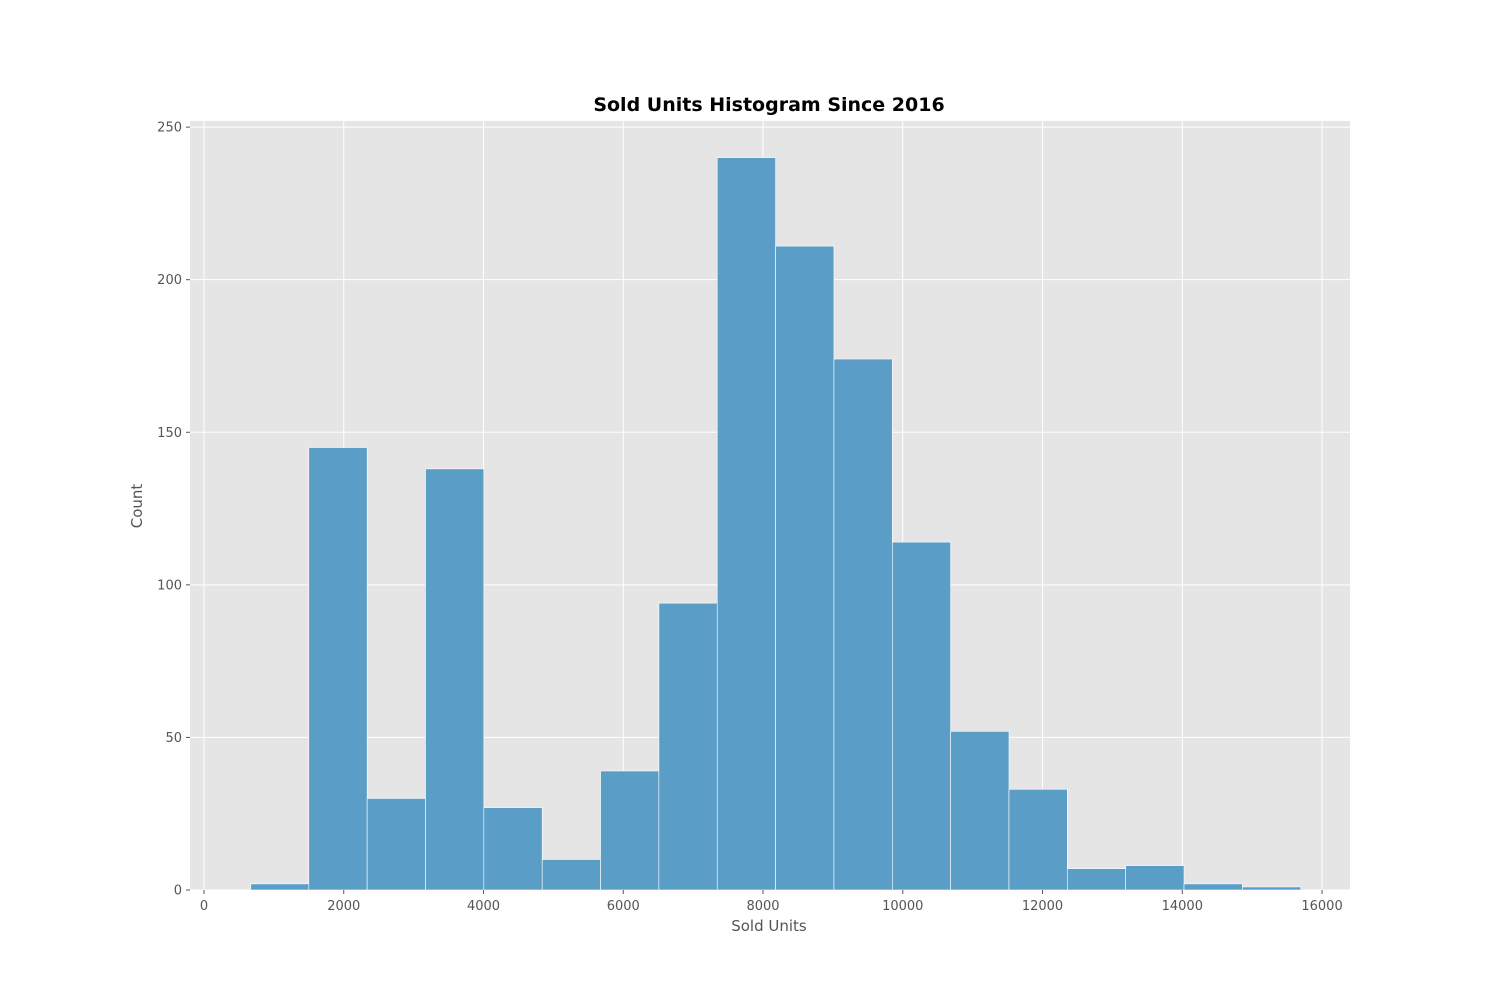 This screenshot has width=1500, height=1000. Describe the element at coordinates (768, 105) in the screenshot. I see `chart-title: Sold Units Histogram Since 2016` at that location.